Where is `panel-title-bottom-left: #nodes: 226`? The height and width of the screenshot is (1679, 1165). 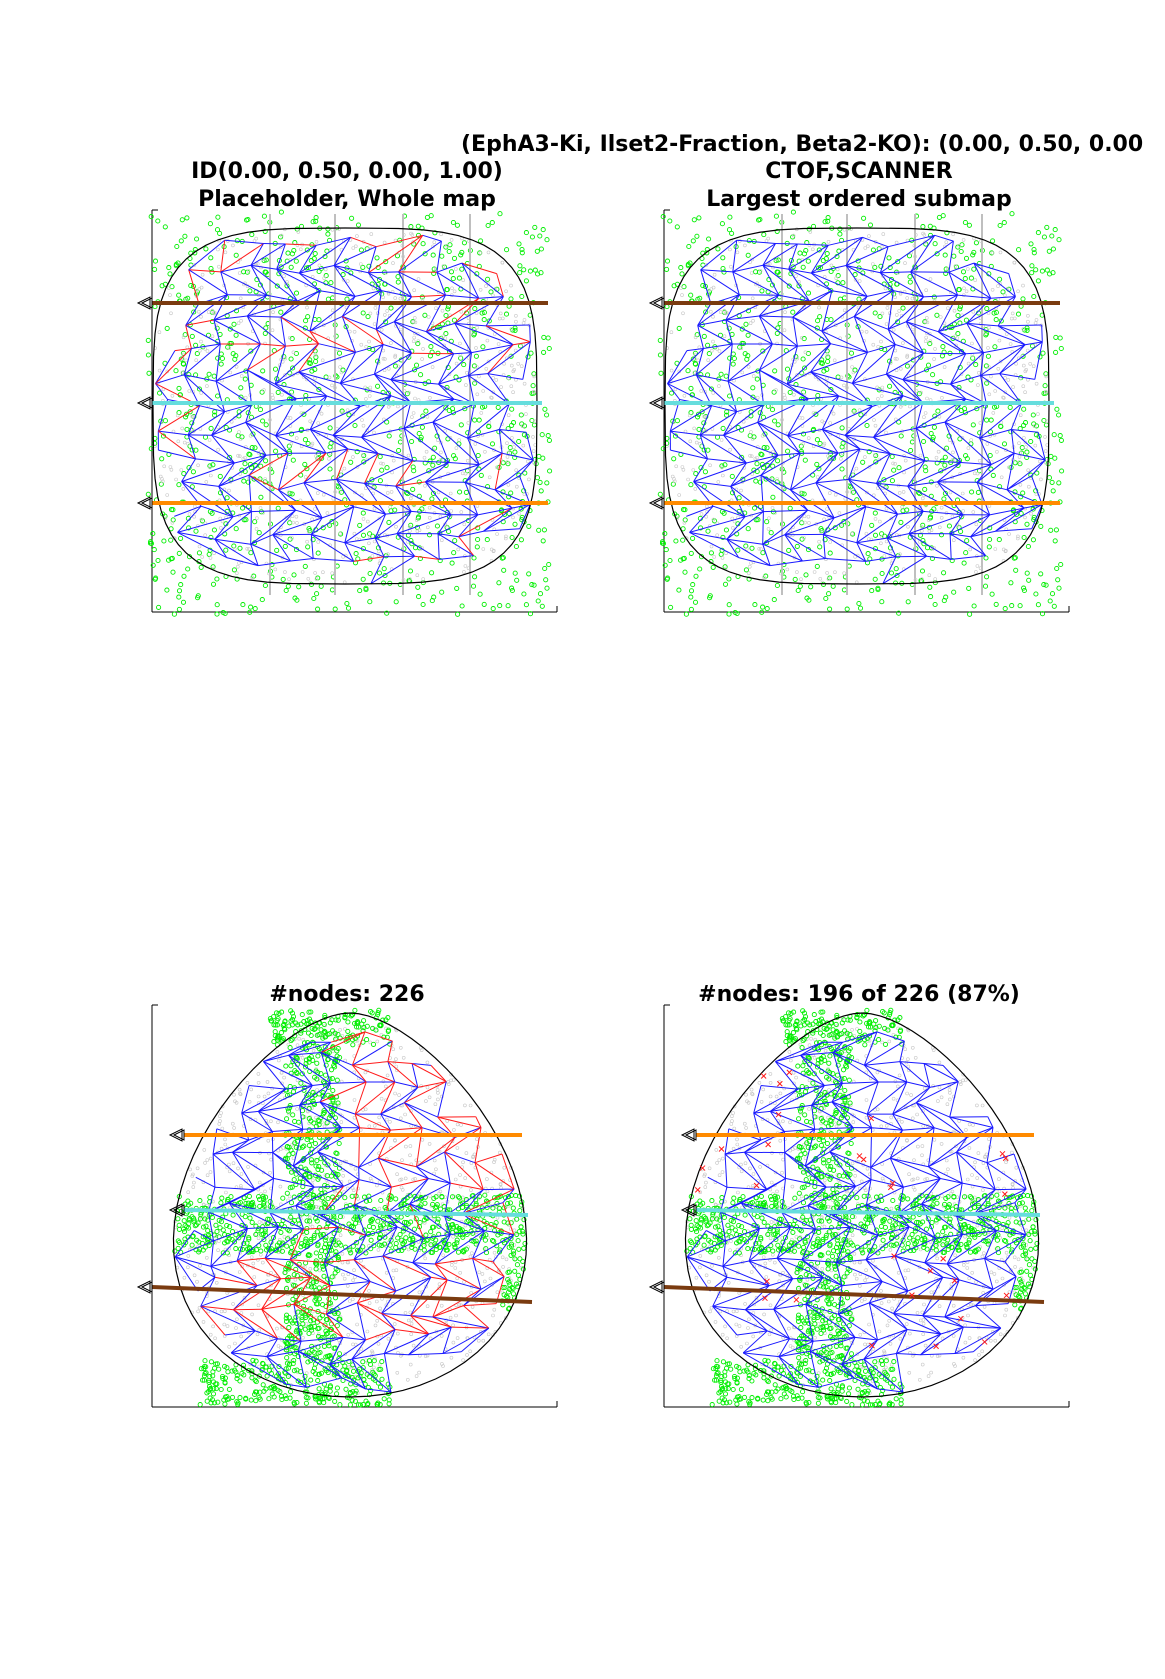
panel-title-bottom-left: #nodes: 226 is located at coordinates (347, 995).